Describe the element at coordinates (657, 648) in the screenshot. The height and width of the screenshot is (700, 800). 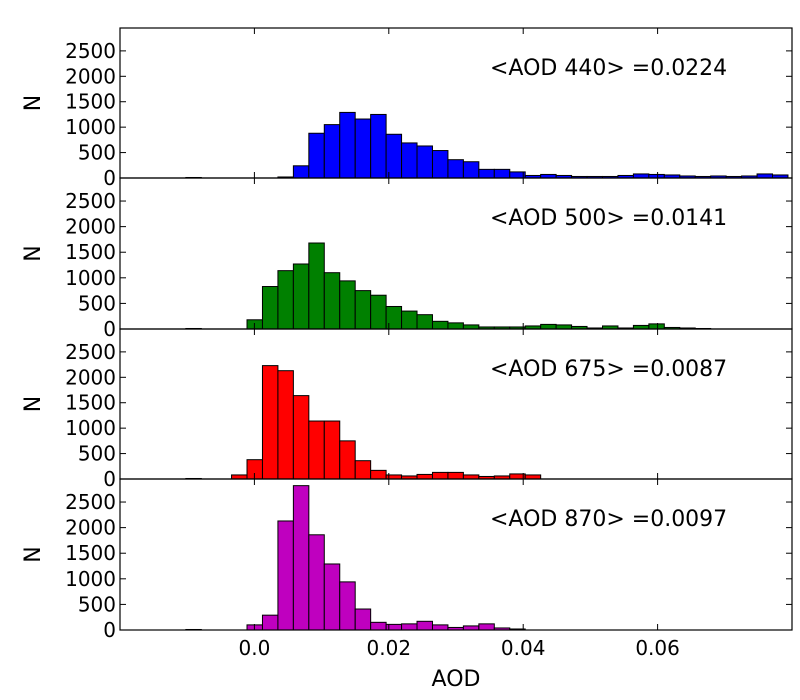
I see `x-tick-label: 0.06` at that location.